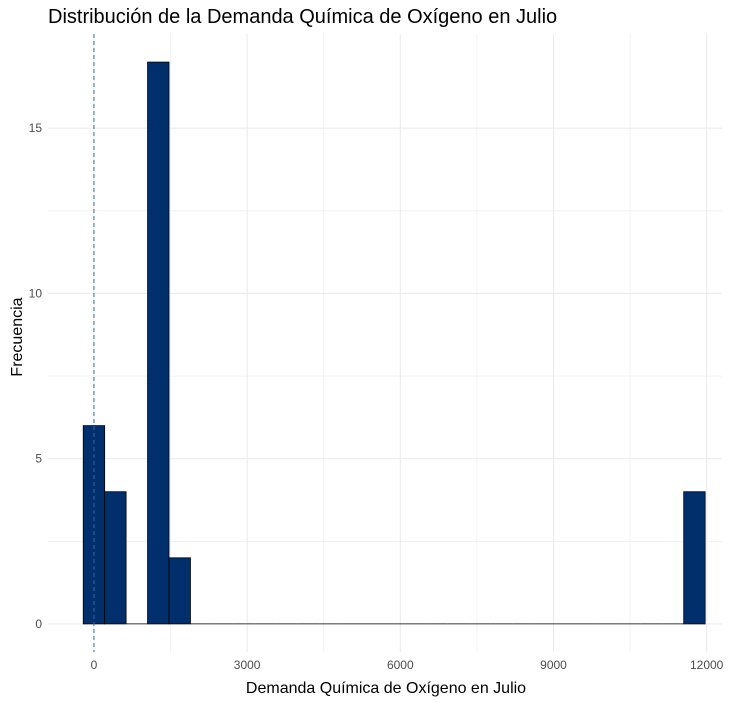 This screenshot has width=731, height=702. Describe the element at coordinates (36, 128) in the screenshot. I see `y-tick-label: 15` at that location.